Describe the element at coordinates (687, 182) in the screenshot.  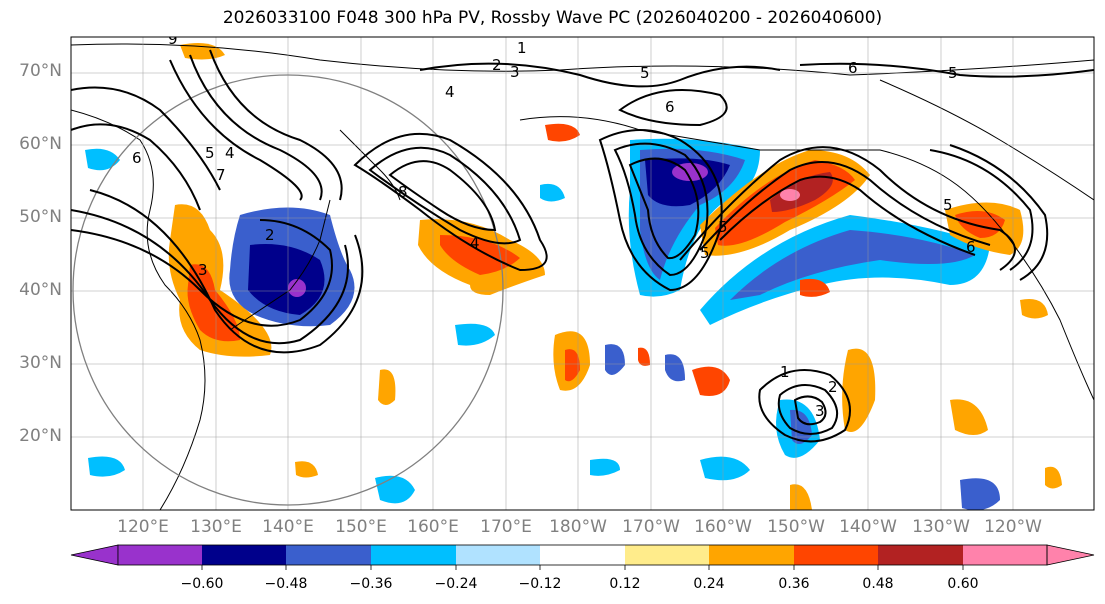
I see `negative-anomaly-central-core` at that location.